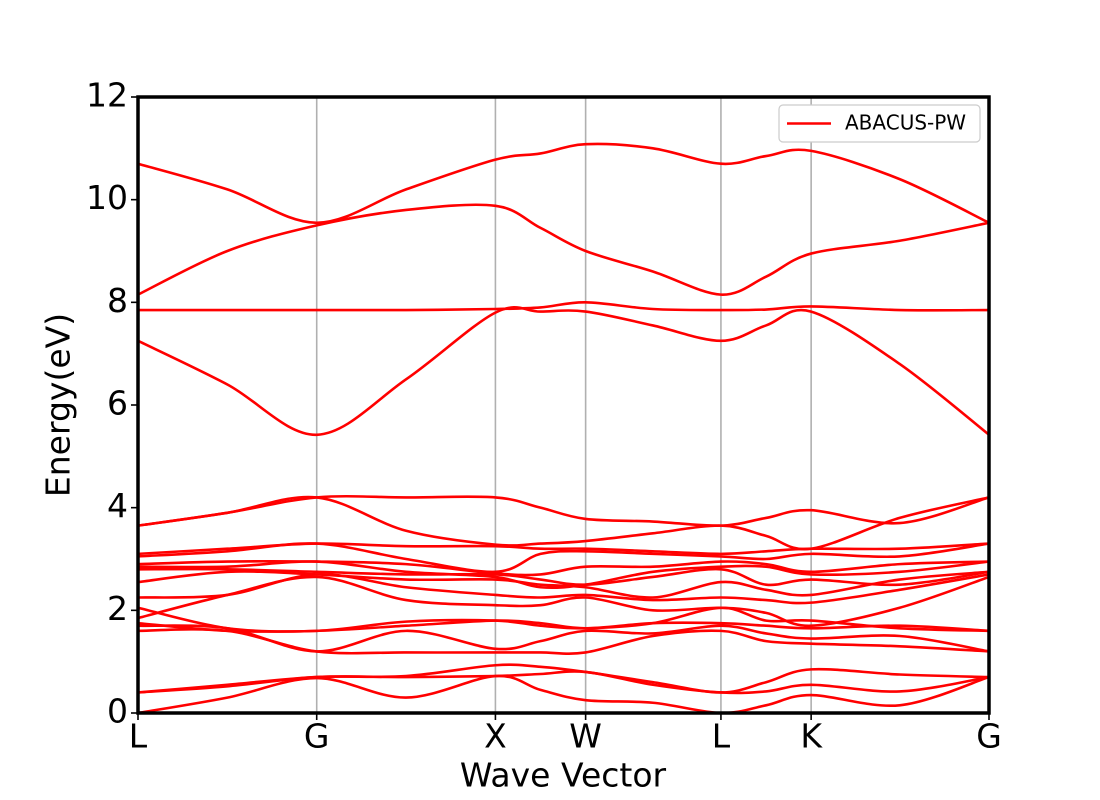 This screenshot has width=1100, height=800. I want to click on x-tick-label: X, so click(495, 736).